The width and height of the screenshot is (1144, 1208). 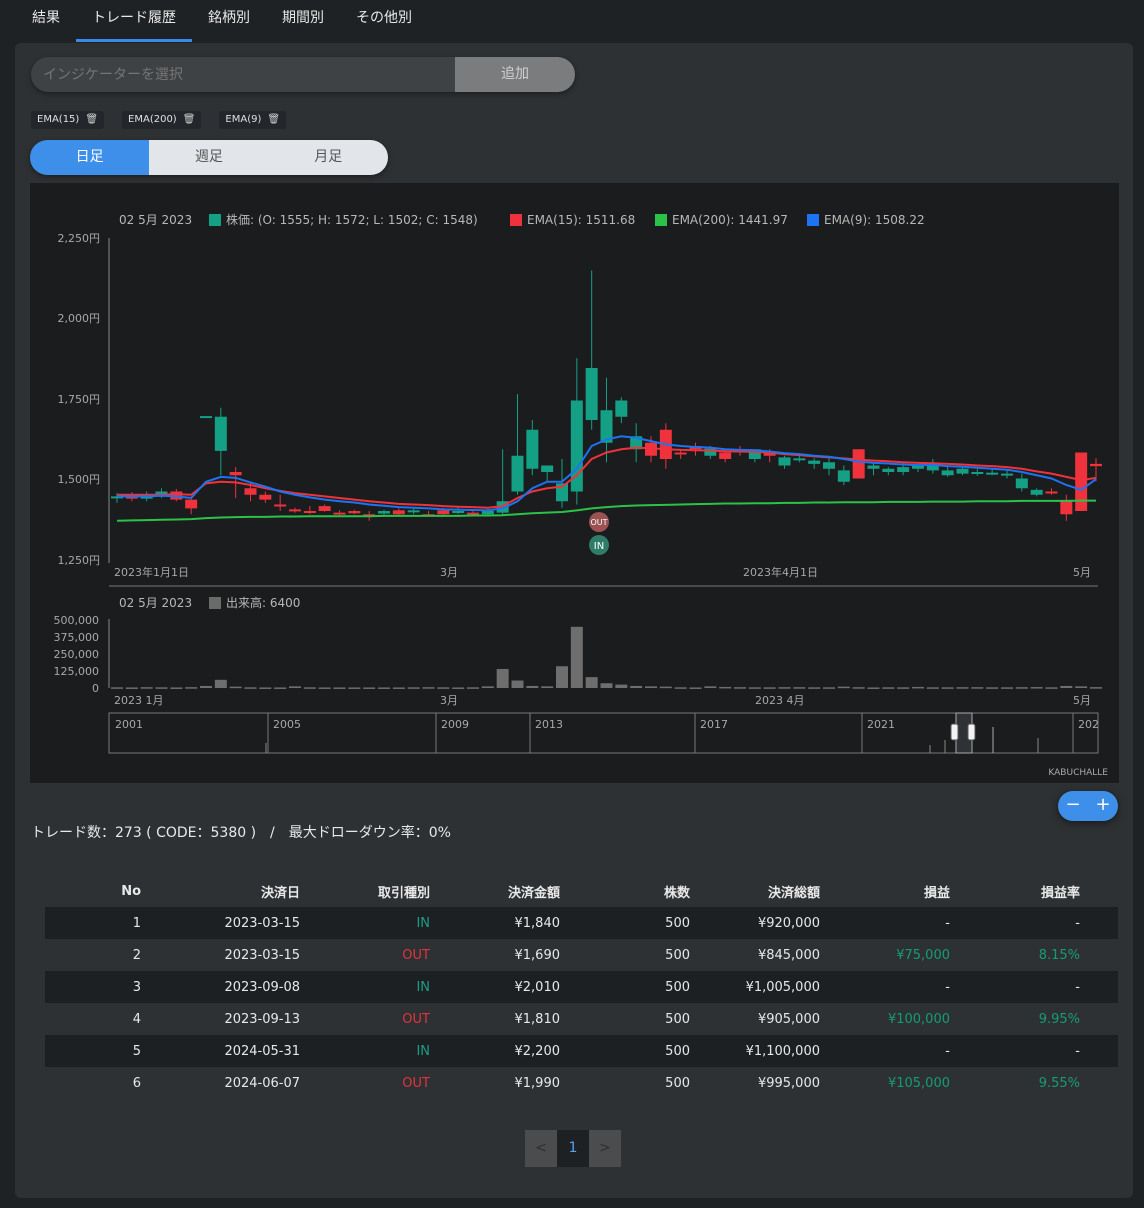 What do you see at coordinates (79, 479) in the screenshot?
I see `y-tick-label: 1,500円` at bounding box center [79, 479].